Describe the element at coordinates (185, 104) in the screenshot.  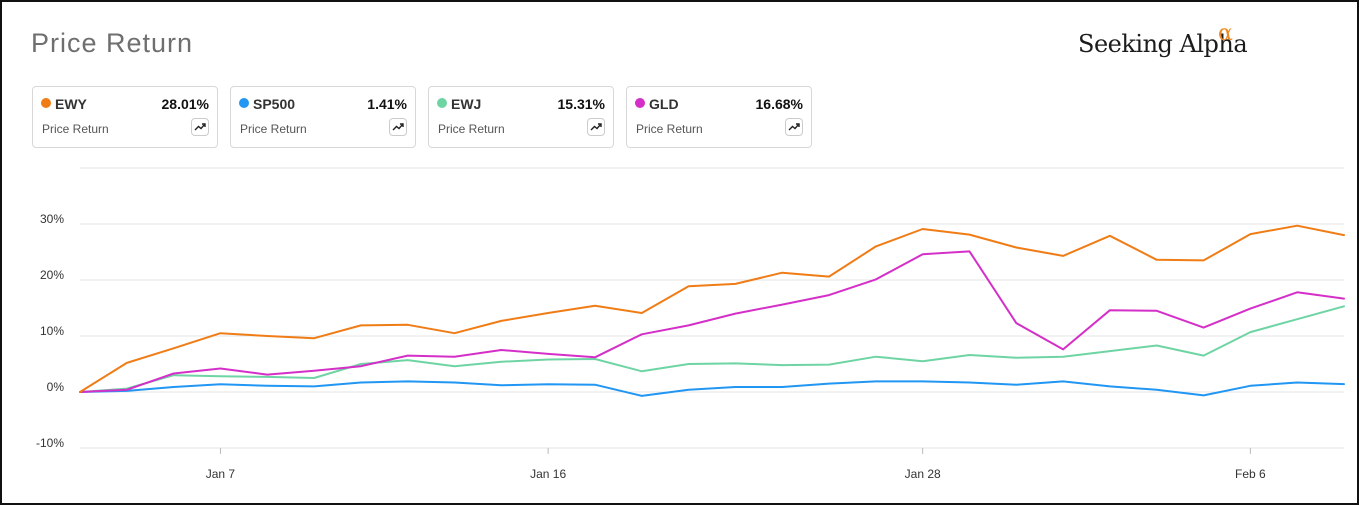
I see `return-value: 28.01%` at that location.